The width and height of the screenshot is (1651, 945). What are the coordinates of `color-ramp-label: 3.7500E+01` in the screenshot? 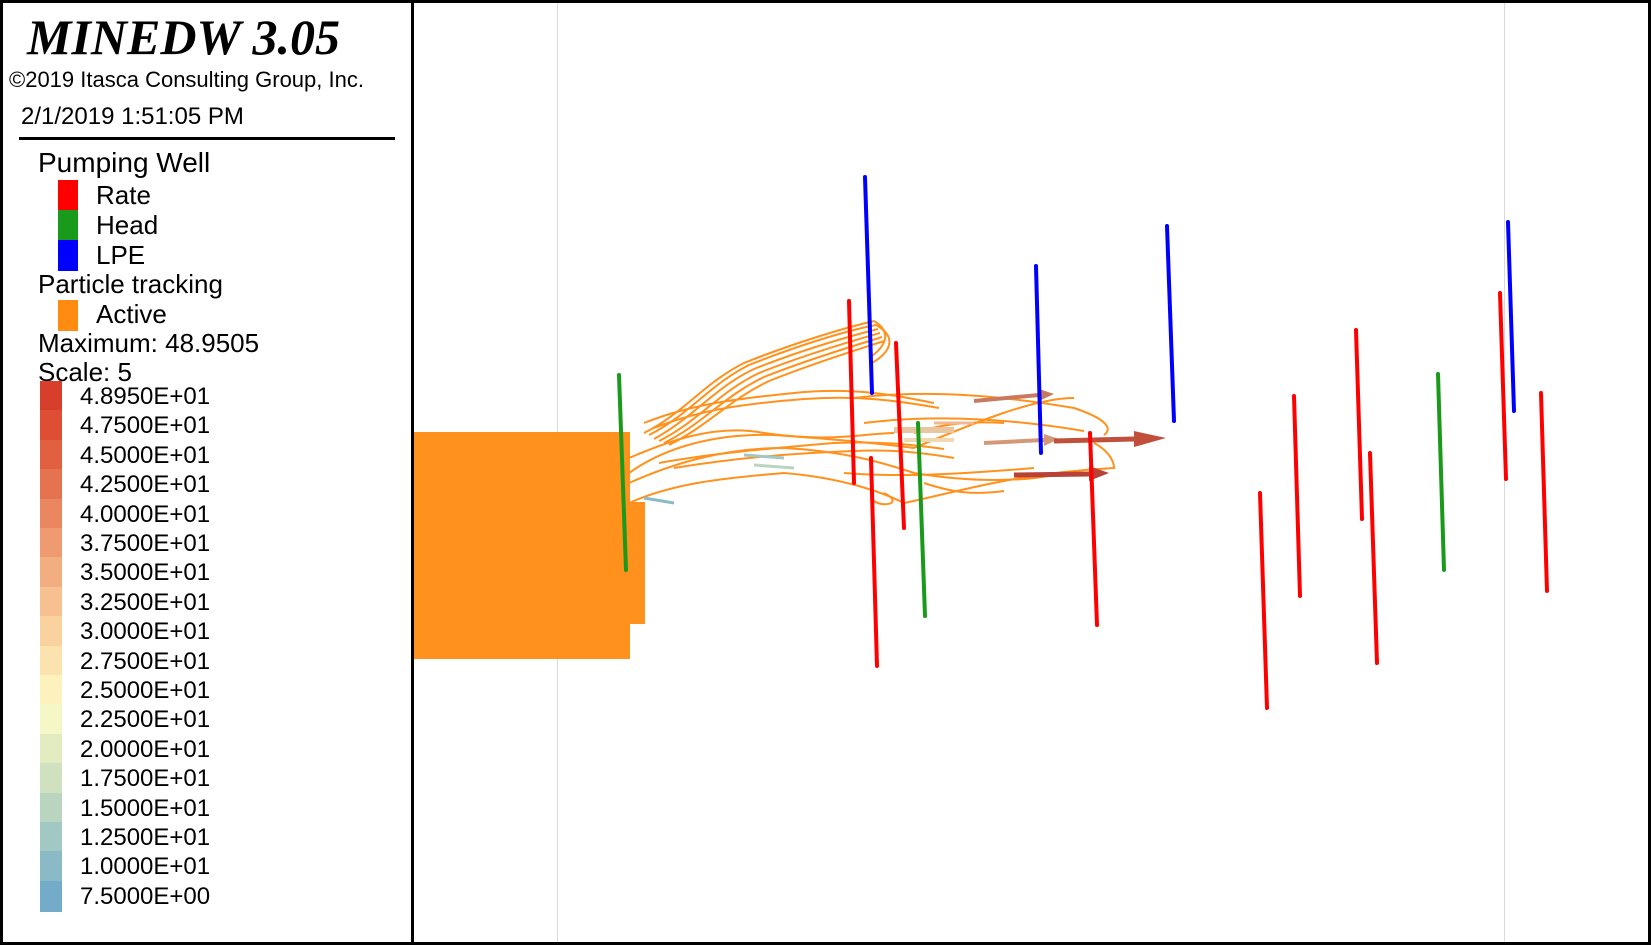 It's located at (145, 543).